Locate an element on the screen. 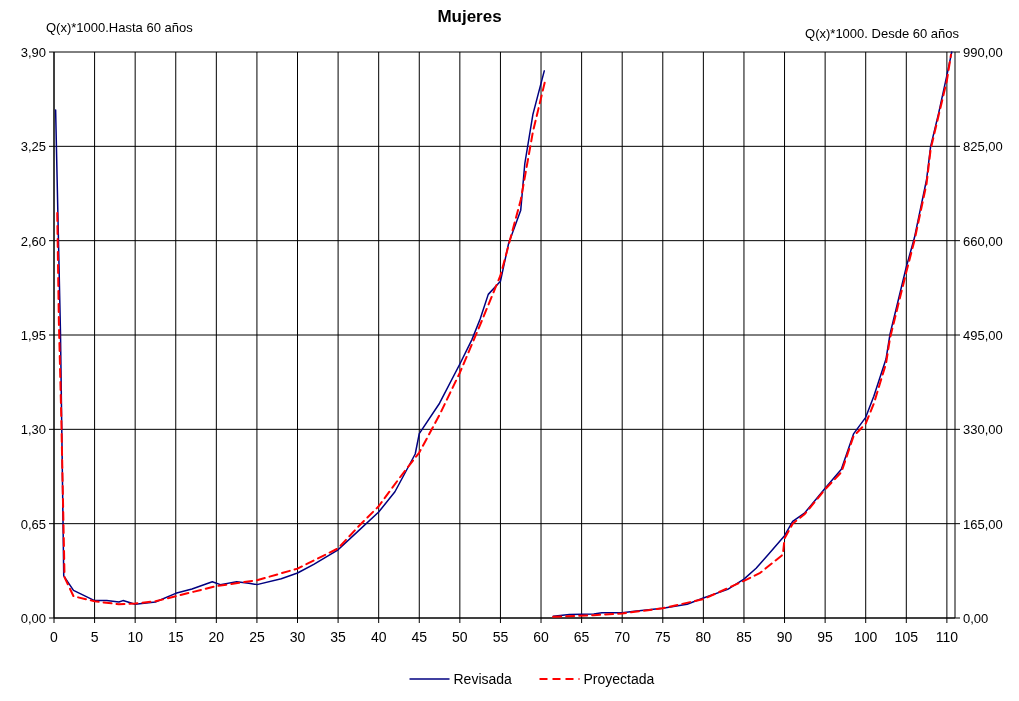 The height and width of the screenshot is (701, 1019). x-tick-label: 10 is located at coordinates (135, 637).